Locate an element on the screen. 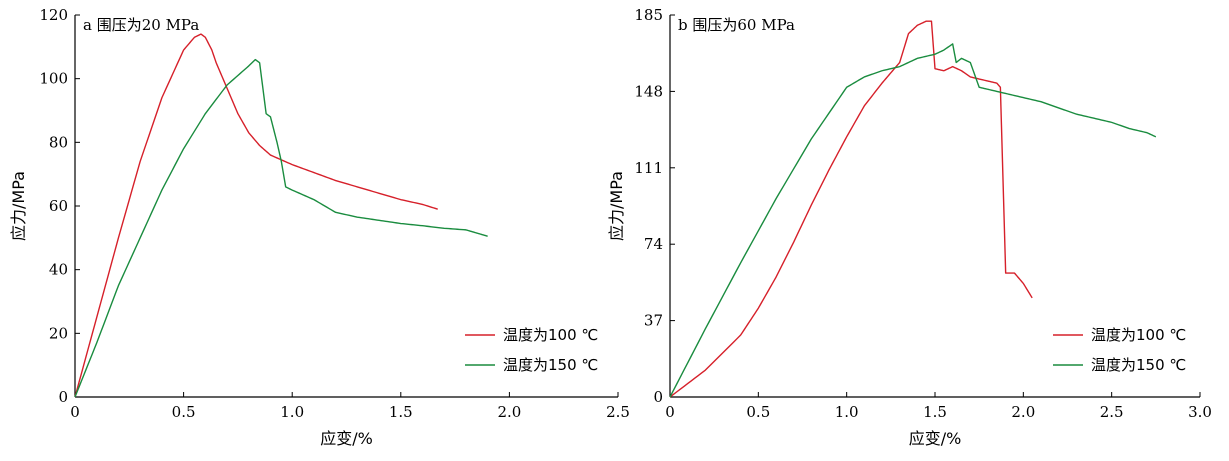 This screenshot has width=1229, height=461. y-tick-label: 37 is located at coordinates (653, 321).